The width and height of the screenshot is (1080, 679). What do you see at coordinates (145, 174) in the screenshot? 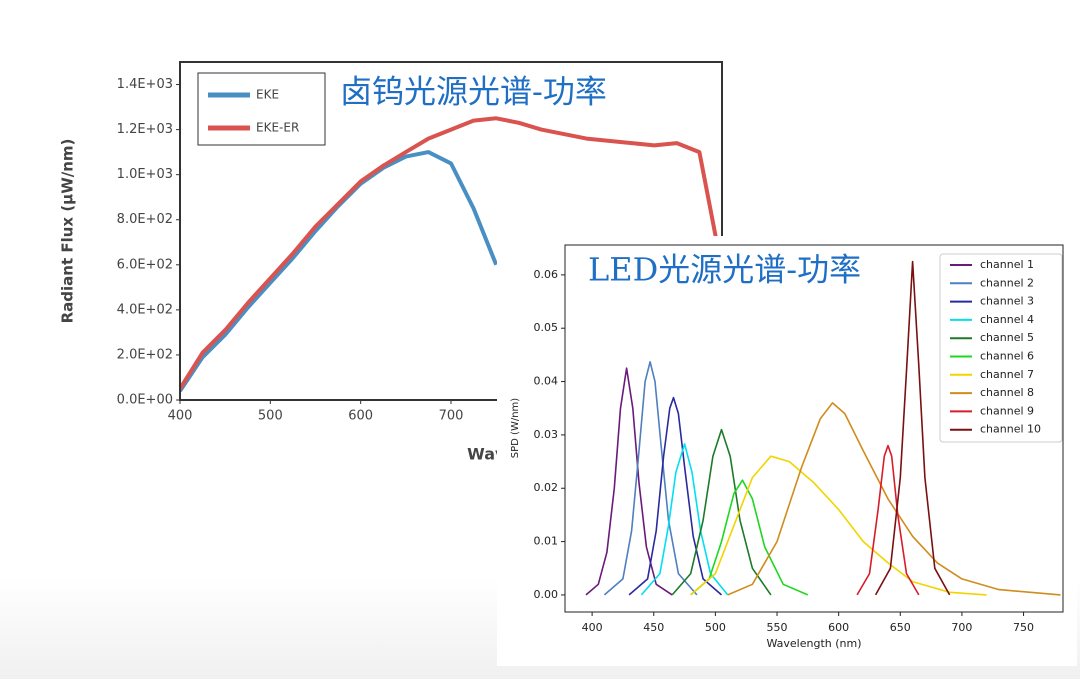
I see `y-tick-label: 1.0E+03` at bounding box center [145, 174].